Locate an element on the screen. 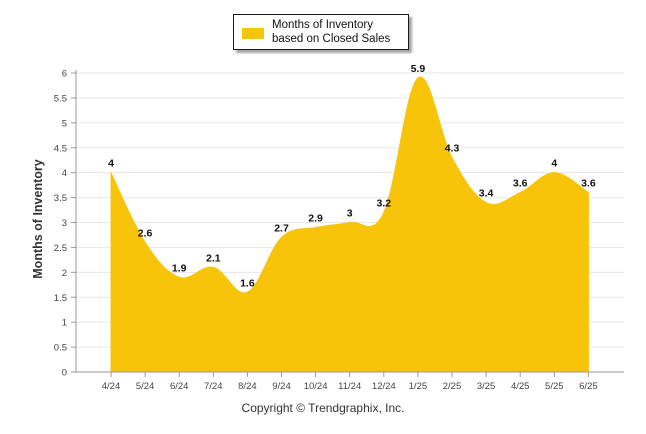 The image size is (646, 434). y-tick-label: 6 is located at coordinates (64, 74).